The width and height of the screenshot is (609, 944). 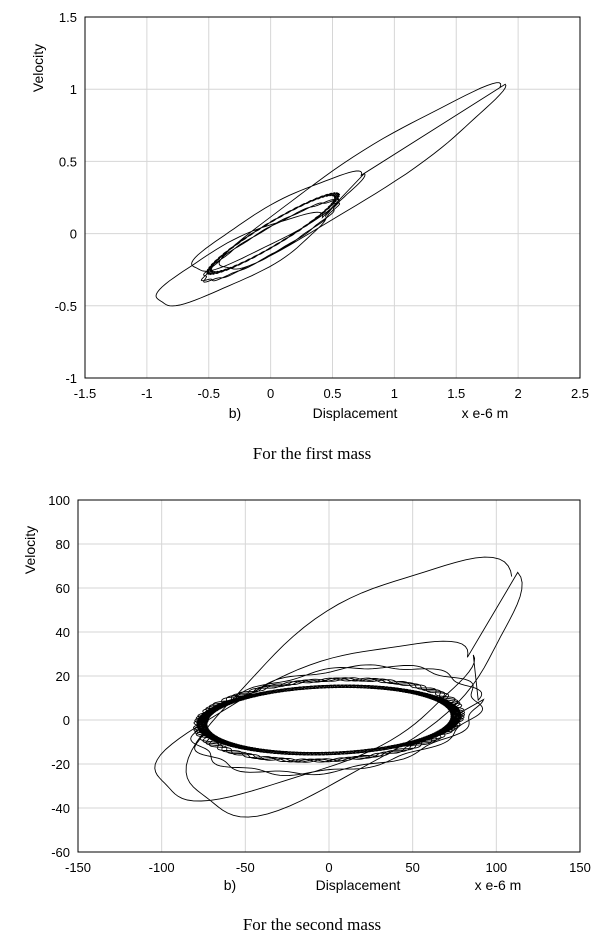 What do you see at coordinates (209, 393) in the screenshot?
I see `chart1-x-tick-label: -0.5` at bounding box center [209, 393].